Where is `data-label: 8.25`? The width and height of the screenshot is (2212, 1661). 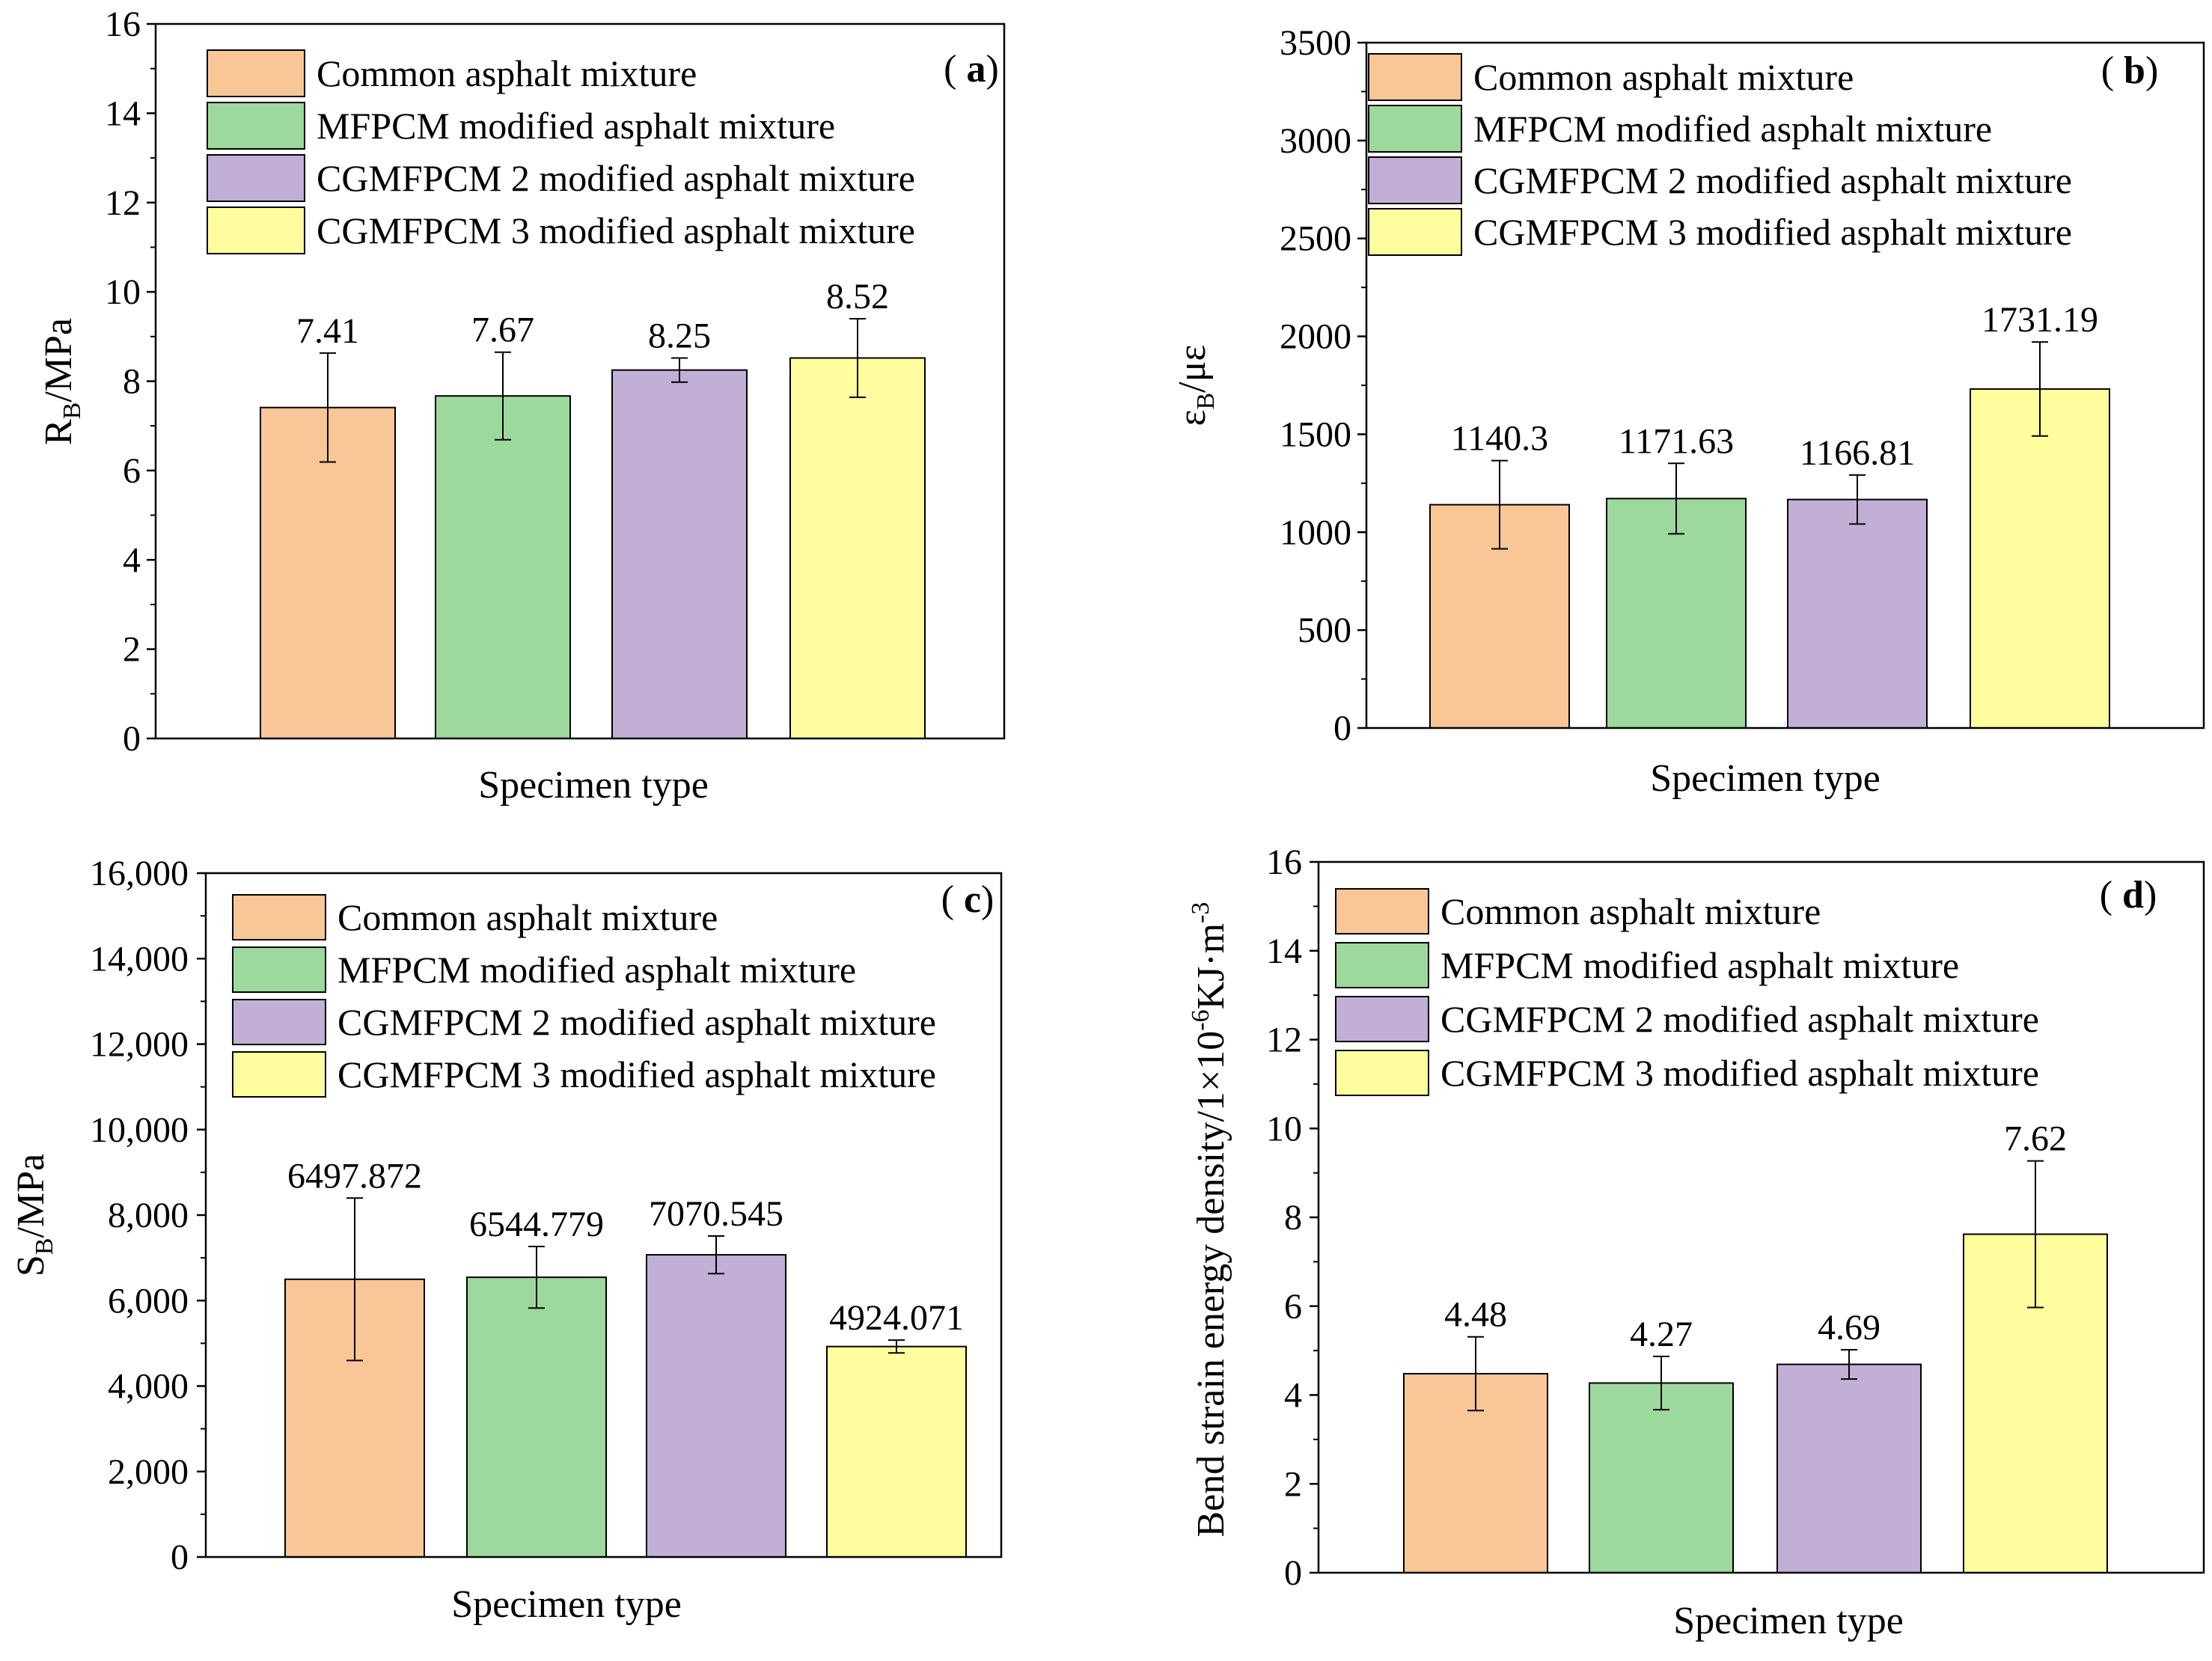
data-label: 8.25 is located at coordinates (679, 335).